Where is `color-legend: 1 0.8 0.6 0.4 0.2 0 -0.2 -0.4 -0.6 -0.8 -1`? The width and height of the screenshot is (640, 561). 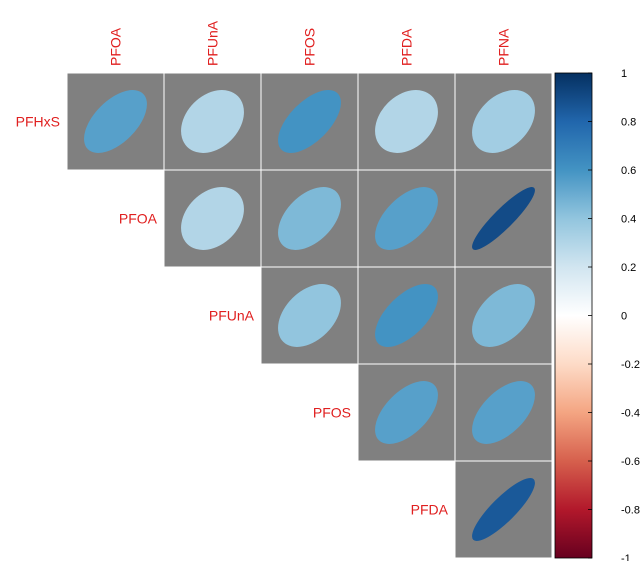
color-legend: 1 0.8 0.6 0.4 0.2 0 -0.2 -0.4 -0.6 -0.8 -1 is located at coordinates (597, 314).